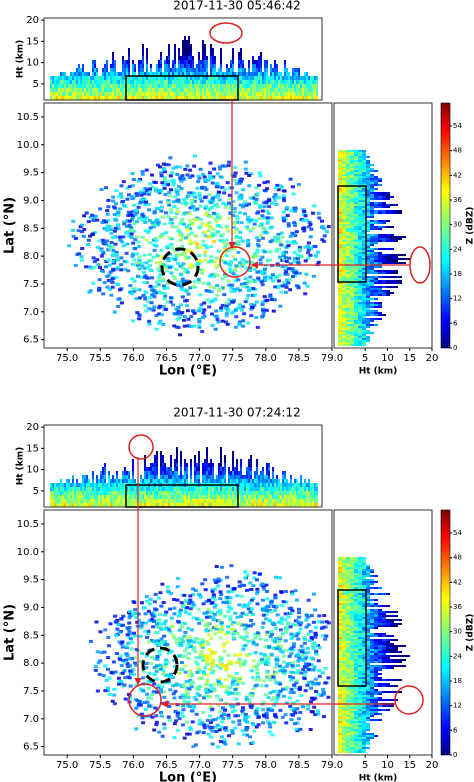  What do you see at coordinates (233, 358) in the screenshot?
I see `x-tick-label: 77.5` at bounding box center [233, 358].